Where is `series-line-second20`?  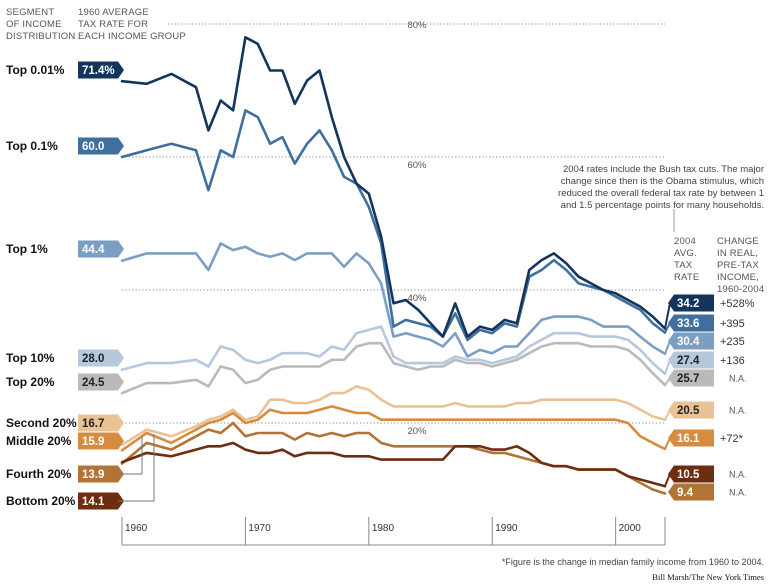 series-line-second20 is located at coordinates (393, 416).